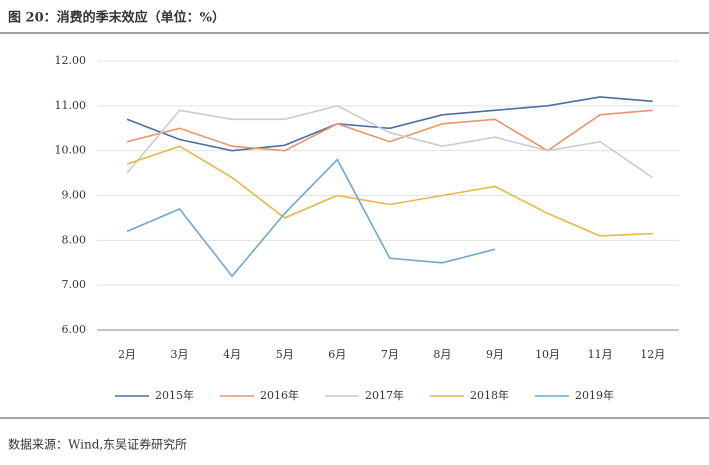 The image size is (709, 465). Describe the element at coordinates (116, 18) in the screenshot. I see `chart-title: 图 20：消费的季末效应（单位：%）` at that location.